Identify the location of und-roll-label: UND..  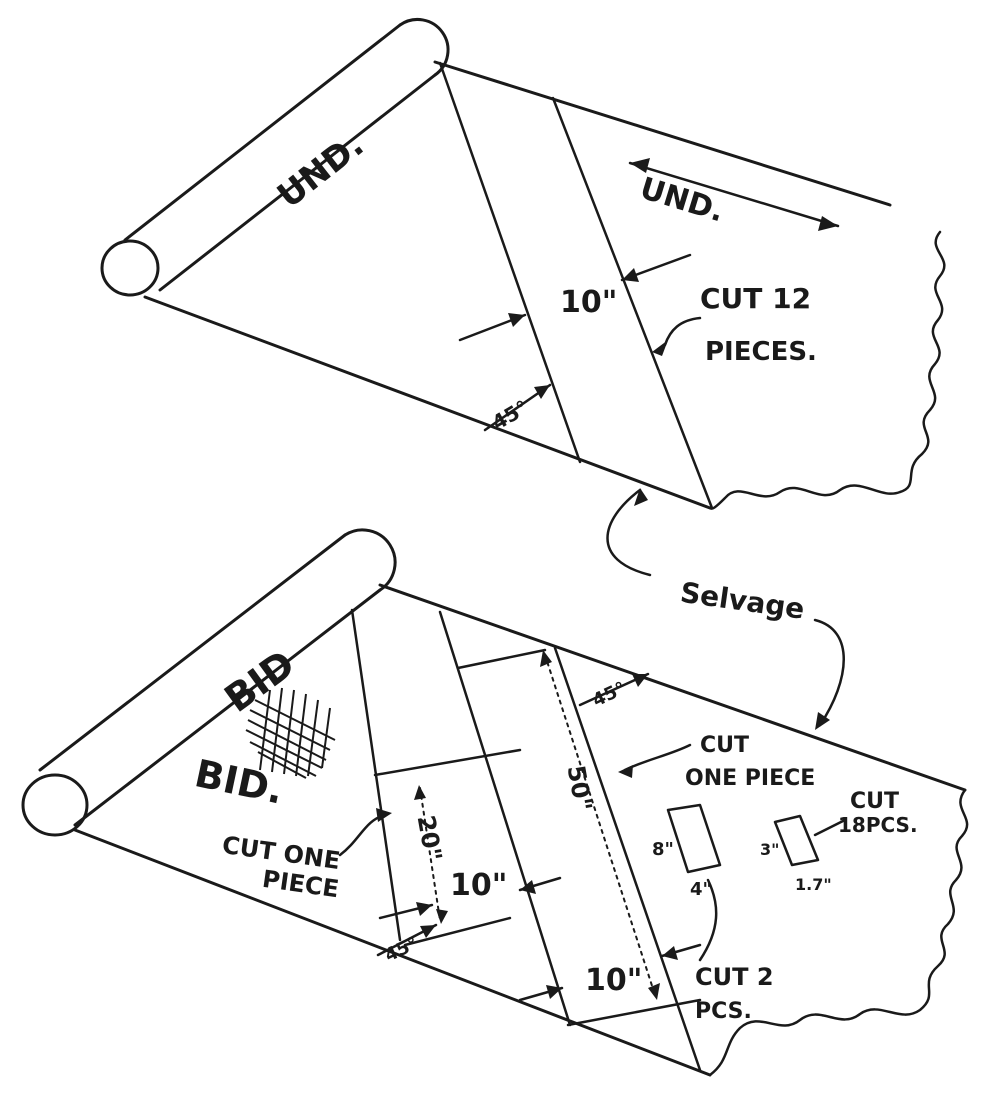
(320, 170).